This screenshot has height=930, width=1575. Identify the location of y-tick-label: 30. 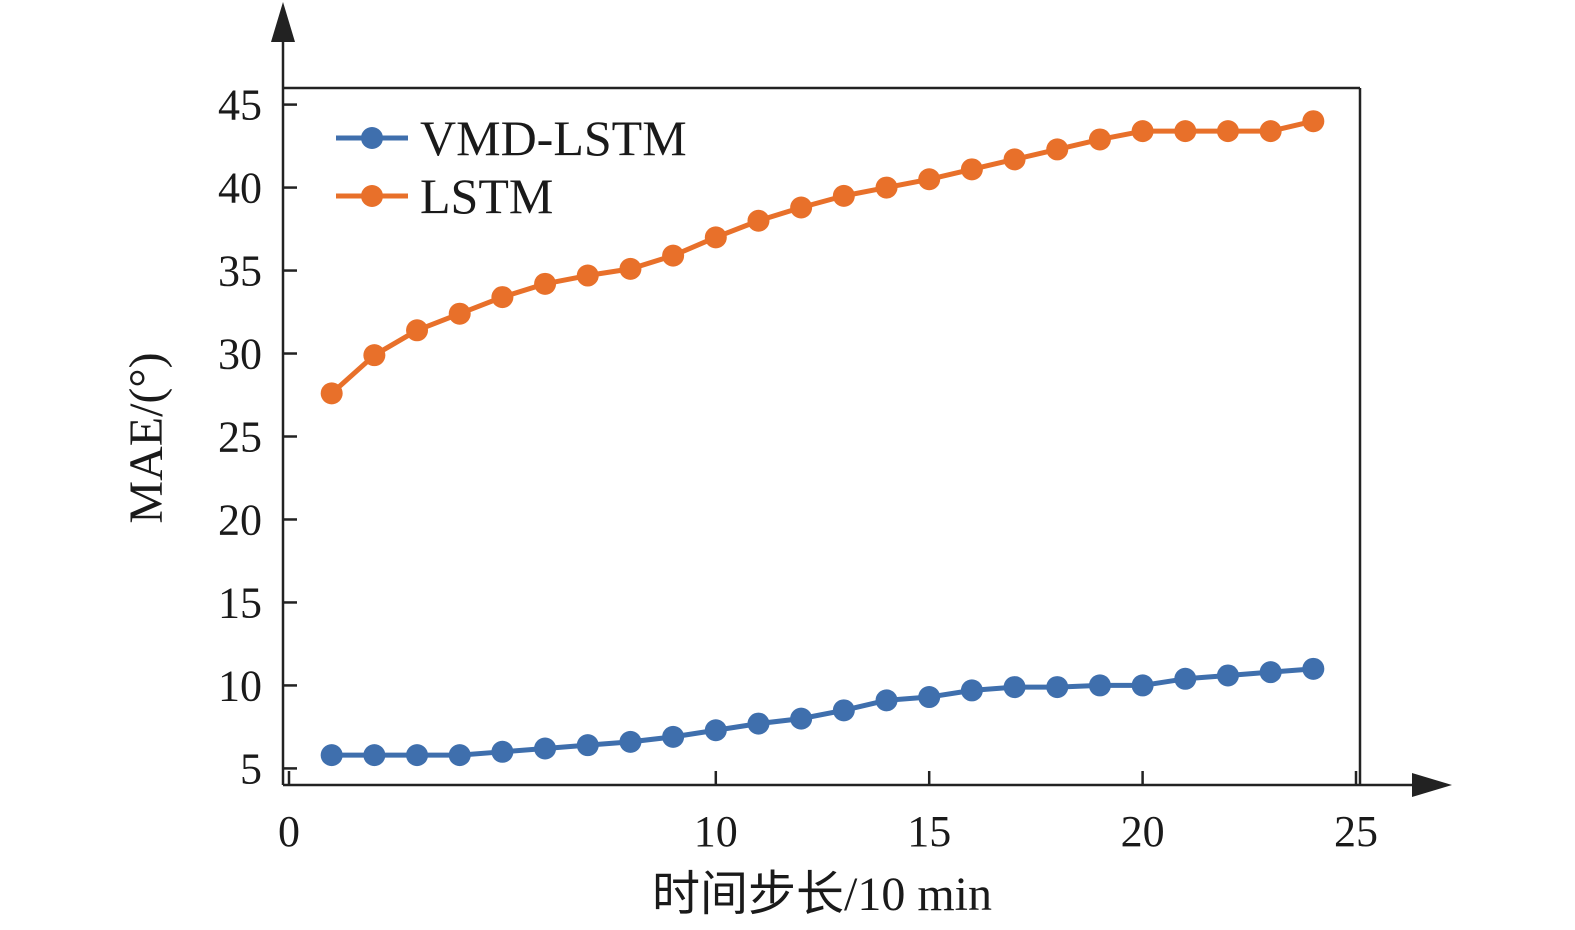
(240, 354).